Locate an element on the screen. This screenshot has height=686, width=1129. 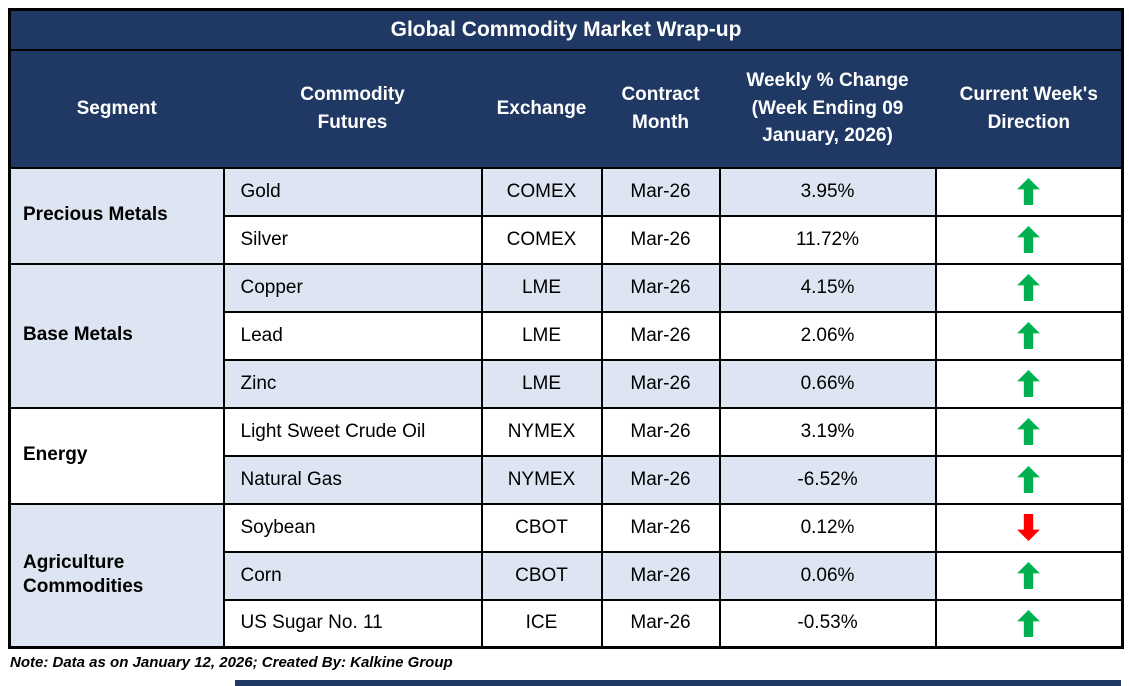
table-row: Silver COMEX Mar-26 11.72% is located at coordinates (567, 239).